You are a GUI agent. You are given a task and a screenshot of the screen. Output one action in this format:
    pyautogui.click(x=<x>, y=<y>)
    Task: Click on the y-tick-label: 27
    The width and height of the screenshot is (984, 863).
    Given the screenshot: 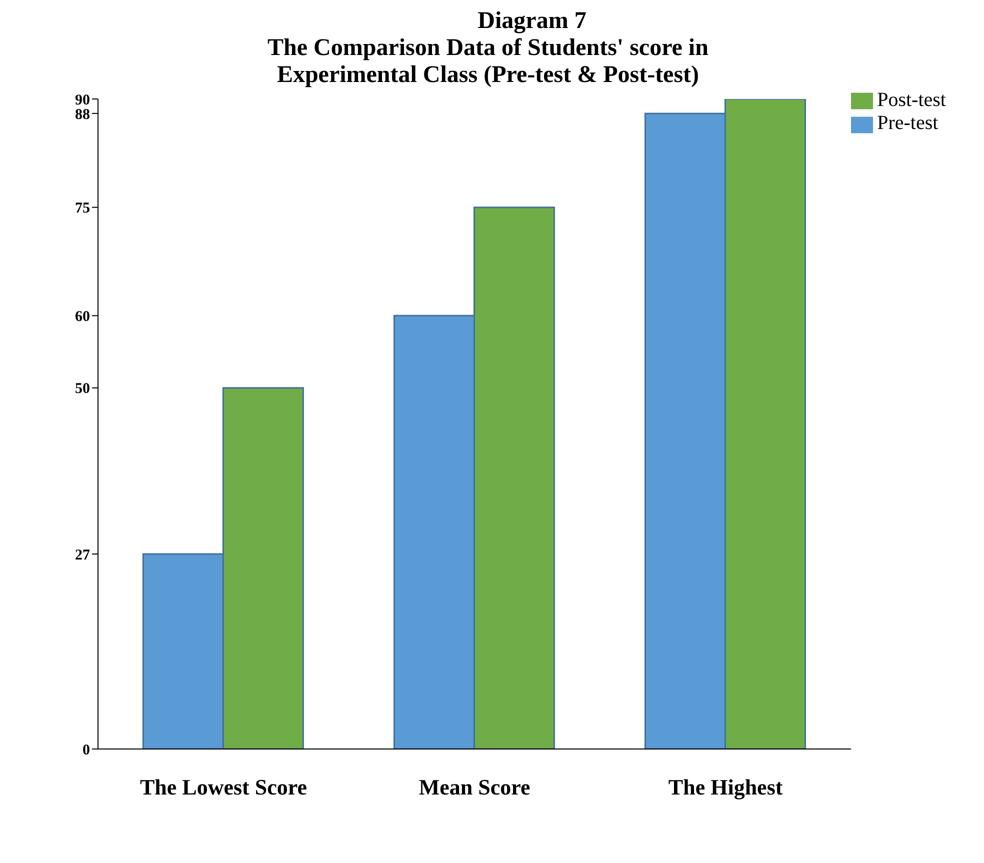 What is the action you would take?
    pyautogui.click(x=82, y=555)
    